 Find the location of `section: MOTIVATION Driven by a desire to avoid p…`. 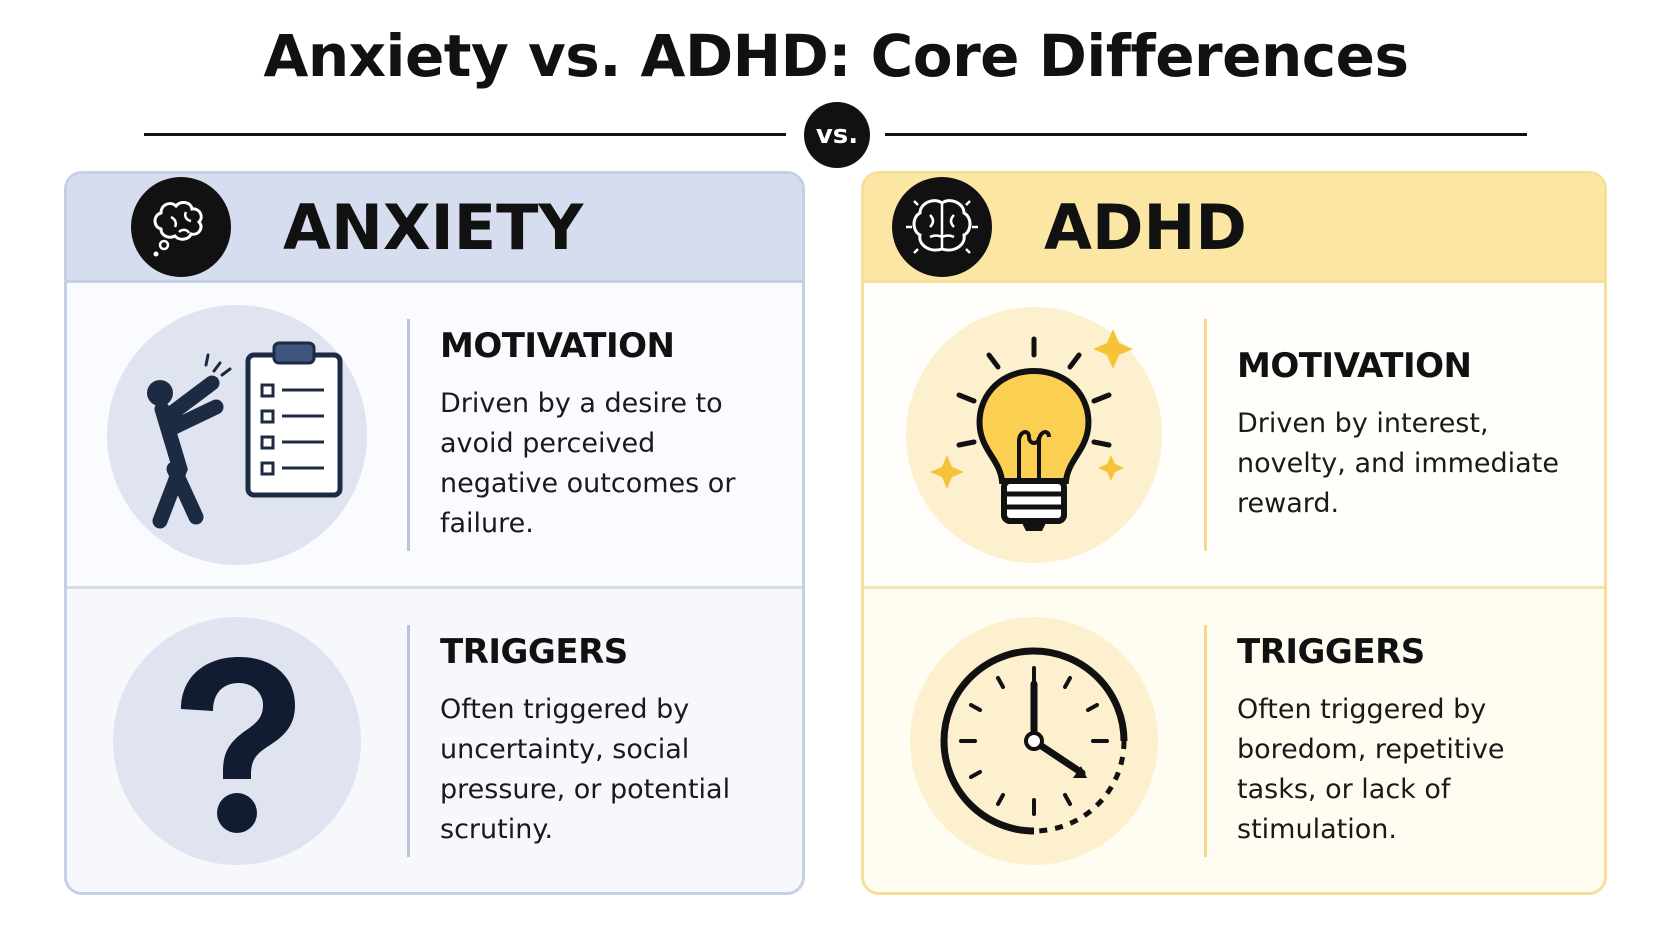

section: MOTIVATION Driven by a desire to avoid p… is located at coordinates (434, 436).